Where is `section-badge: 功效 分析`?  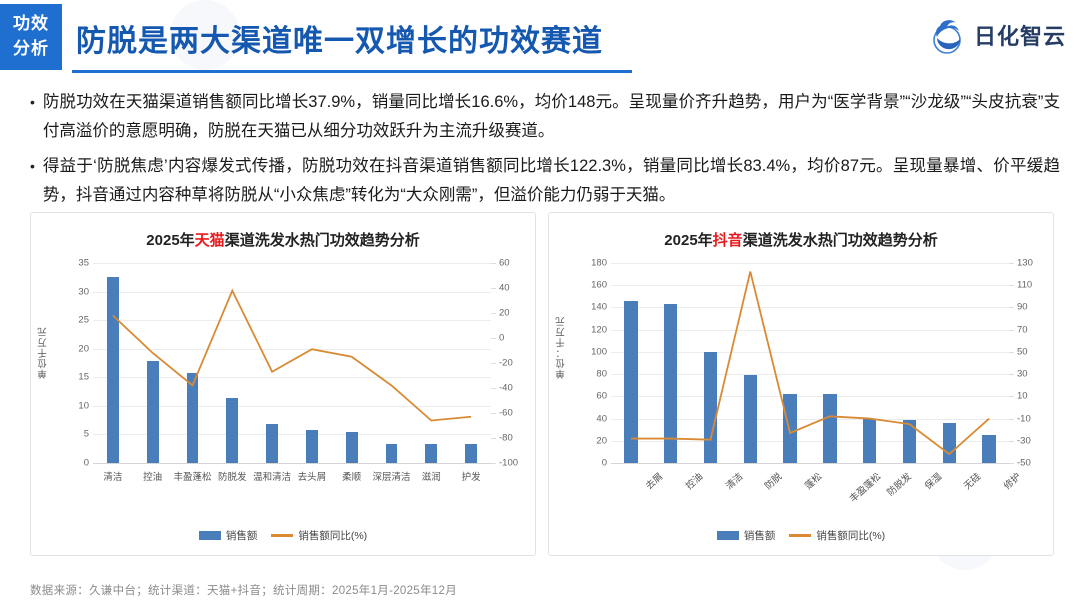
section-badge: 功效 分析 is located at coordinates (31, 37).